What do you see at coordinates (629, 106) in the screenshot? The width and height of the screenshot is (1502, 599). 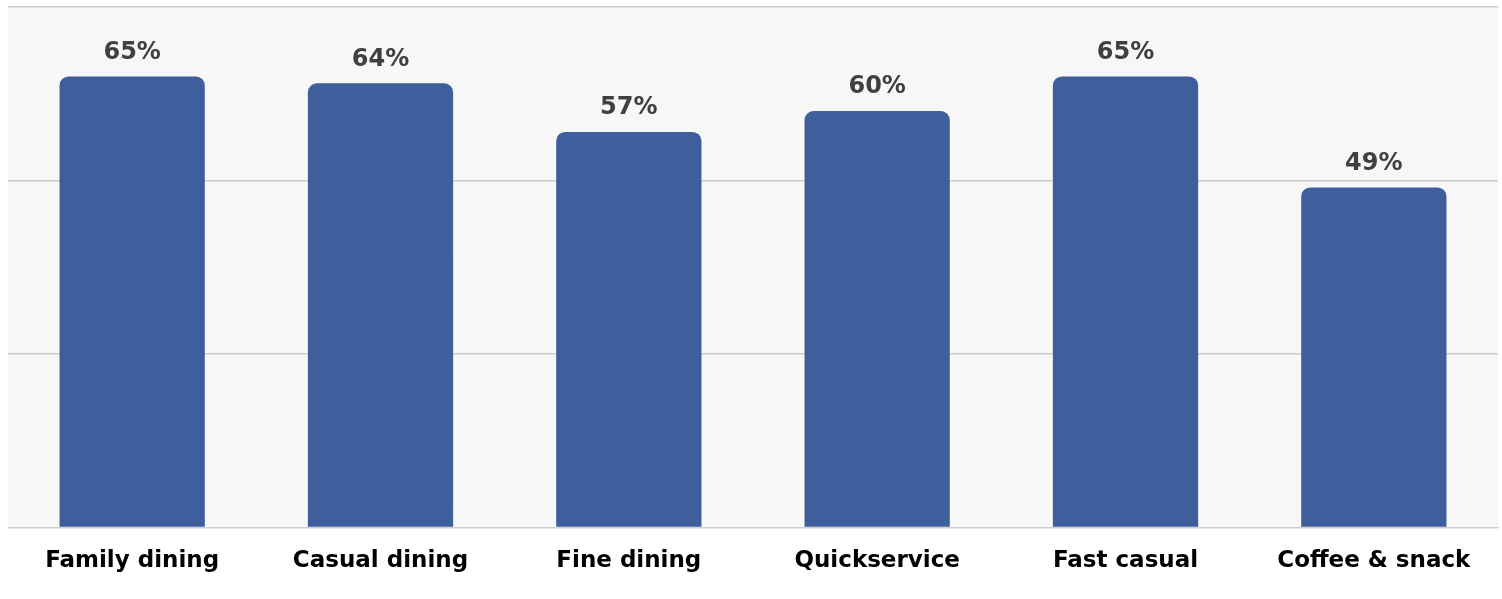 I see `data-label: 57%` at bounding box center [629, 106].